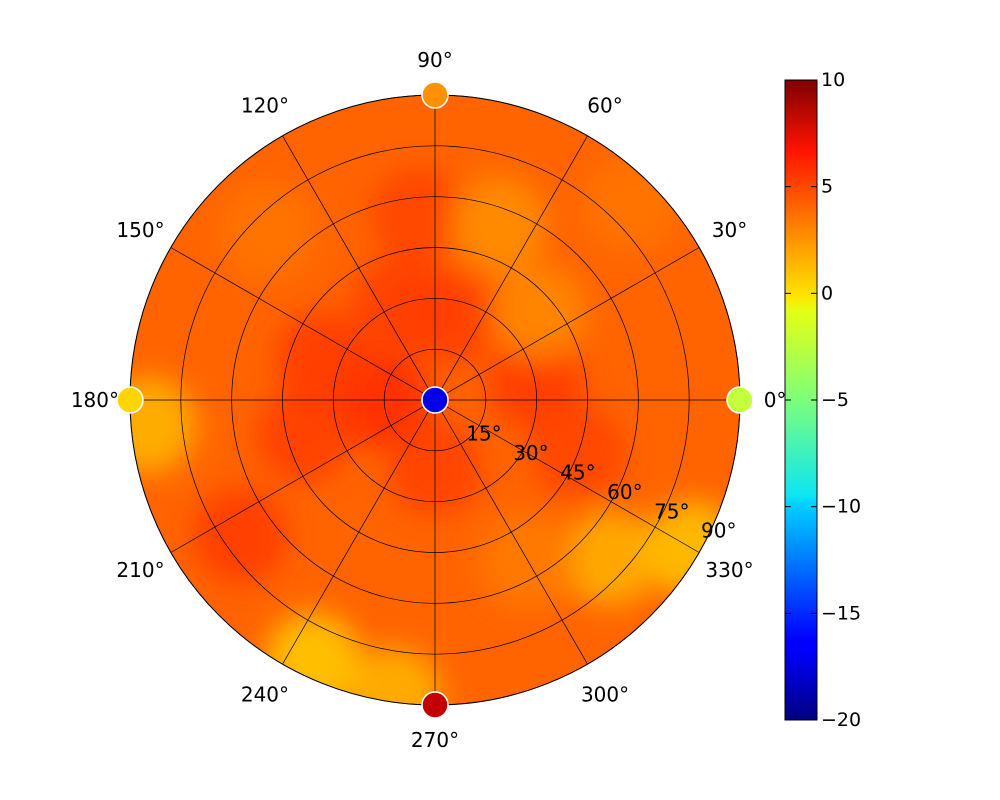 The image size is (1000, 800). What do you see at coordinates (775, 400) in the screenshot?
I see `angular-tick-label: 0°` at bounding box center [775, 400].